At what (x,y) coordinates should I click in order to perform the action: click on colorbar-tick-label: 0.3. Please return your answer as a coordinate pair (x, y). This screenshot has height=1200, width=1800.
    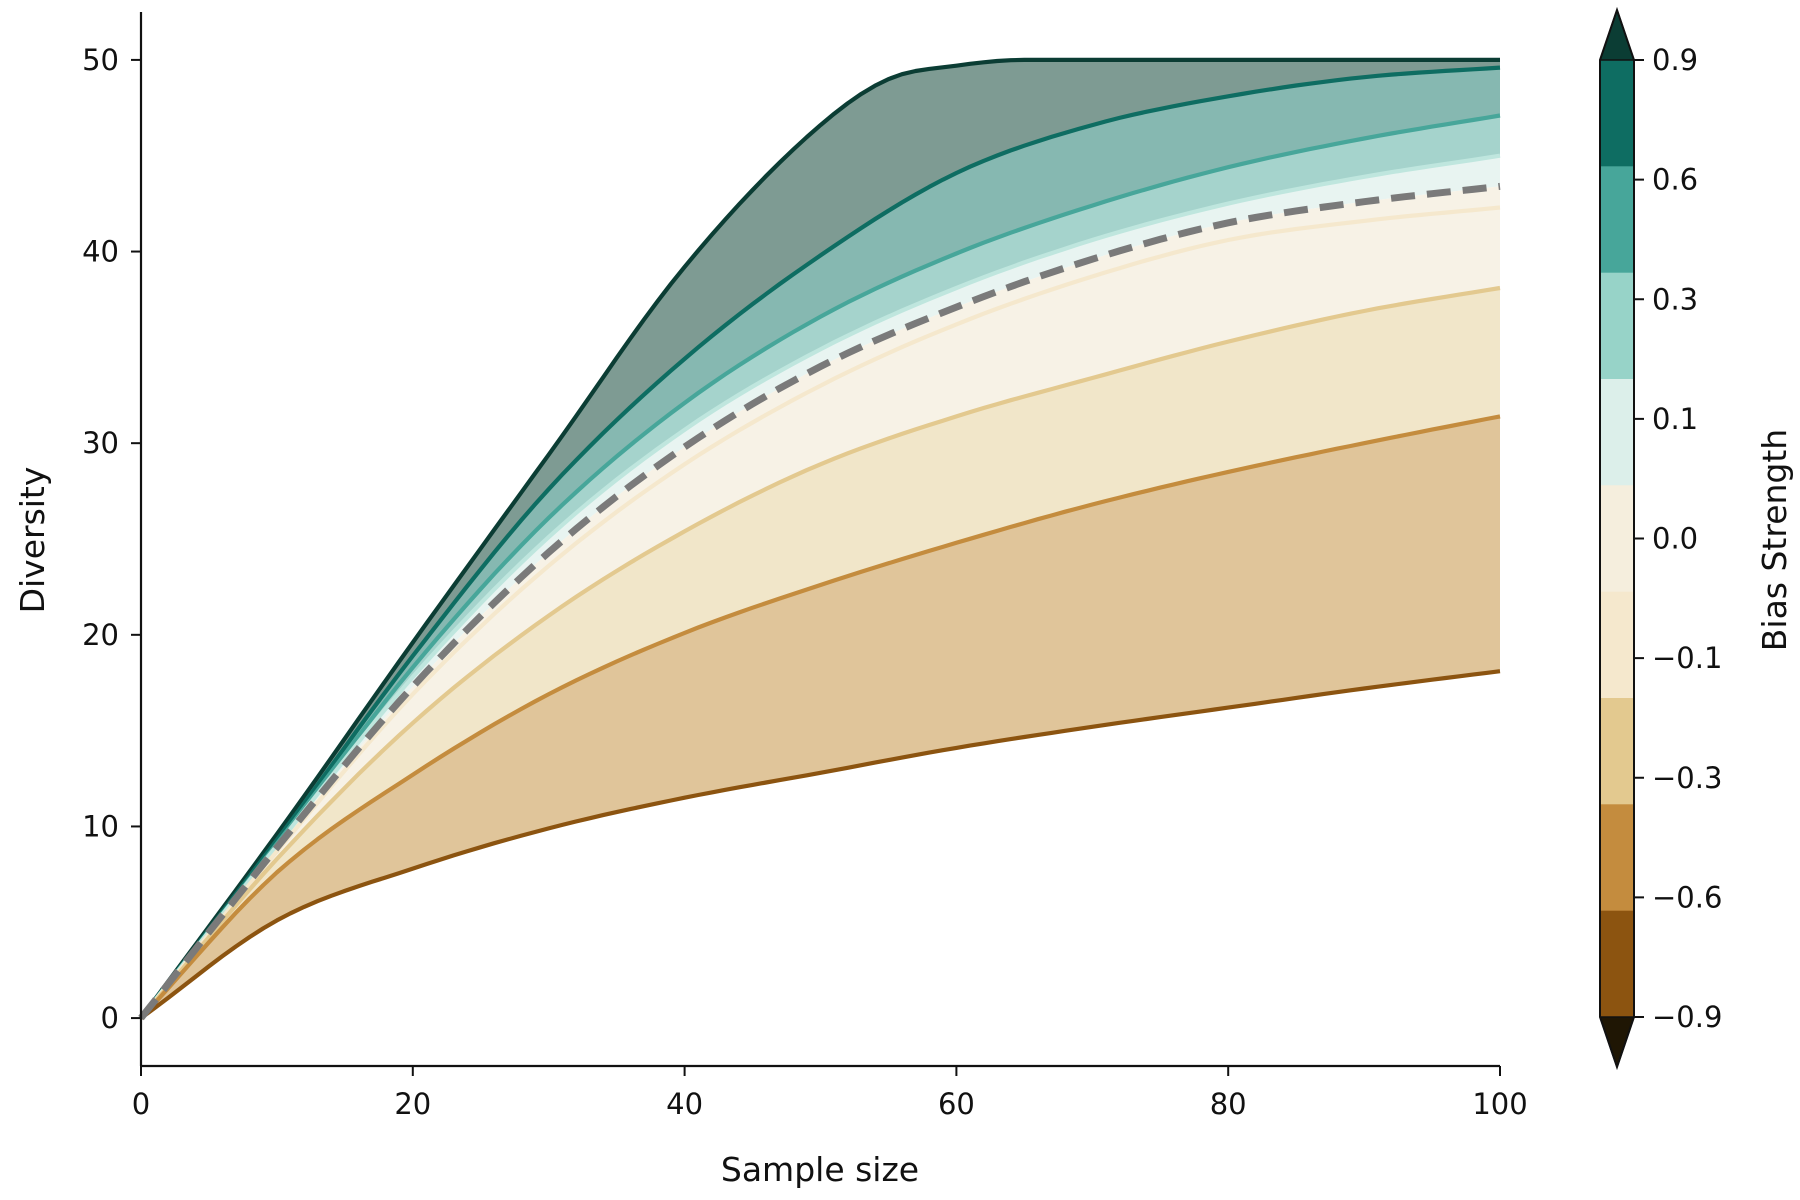
    Looking at the image, I should click on (1675, 299).